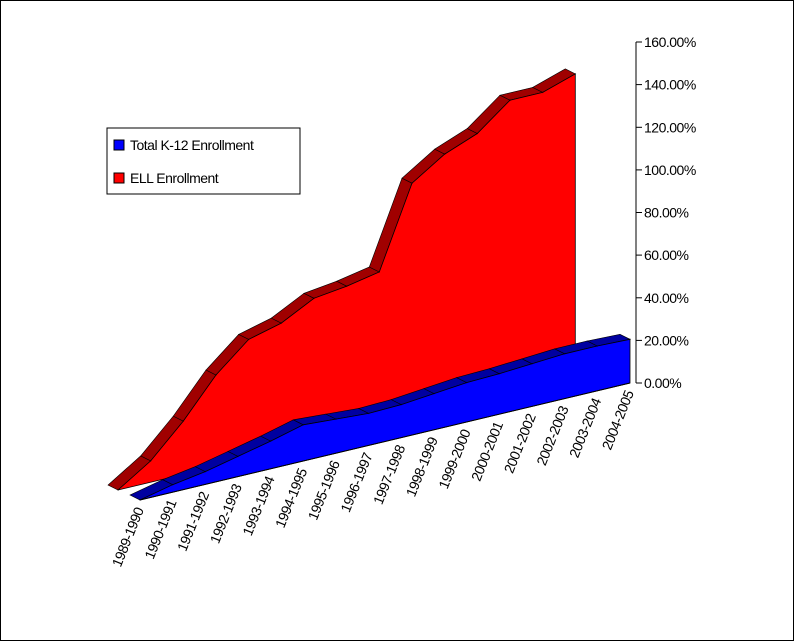  I want to click on value-tick-label-5: 100.00%, so click(670, 170).